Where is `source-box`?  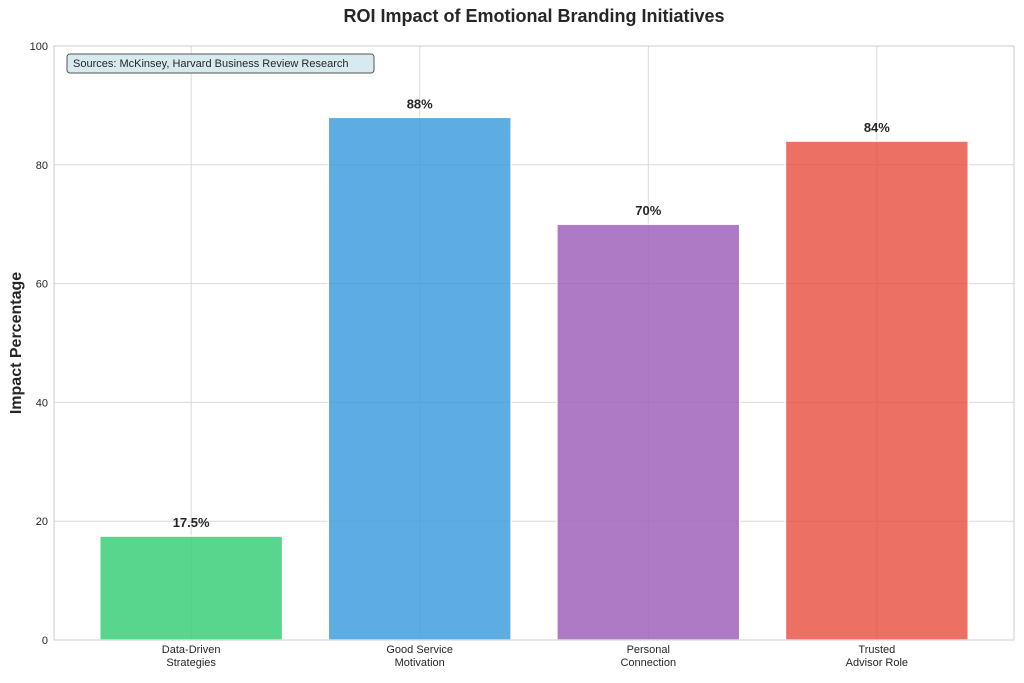 source-box is located at coordinates (220, 63).